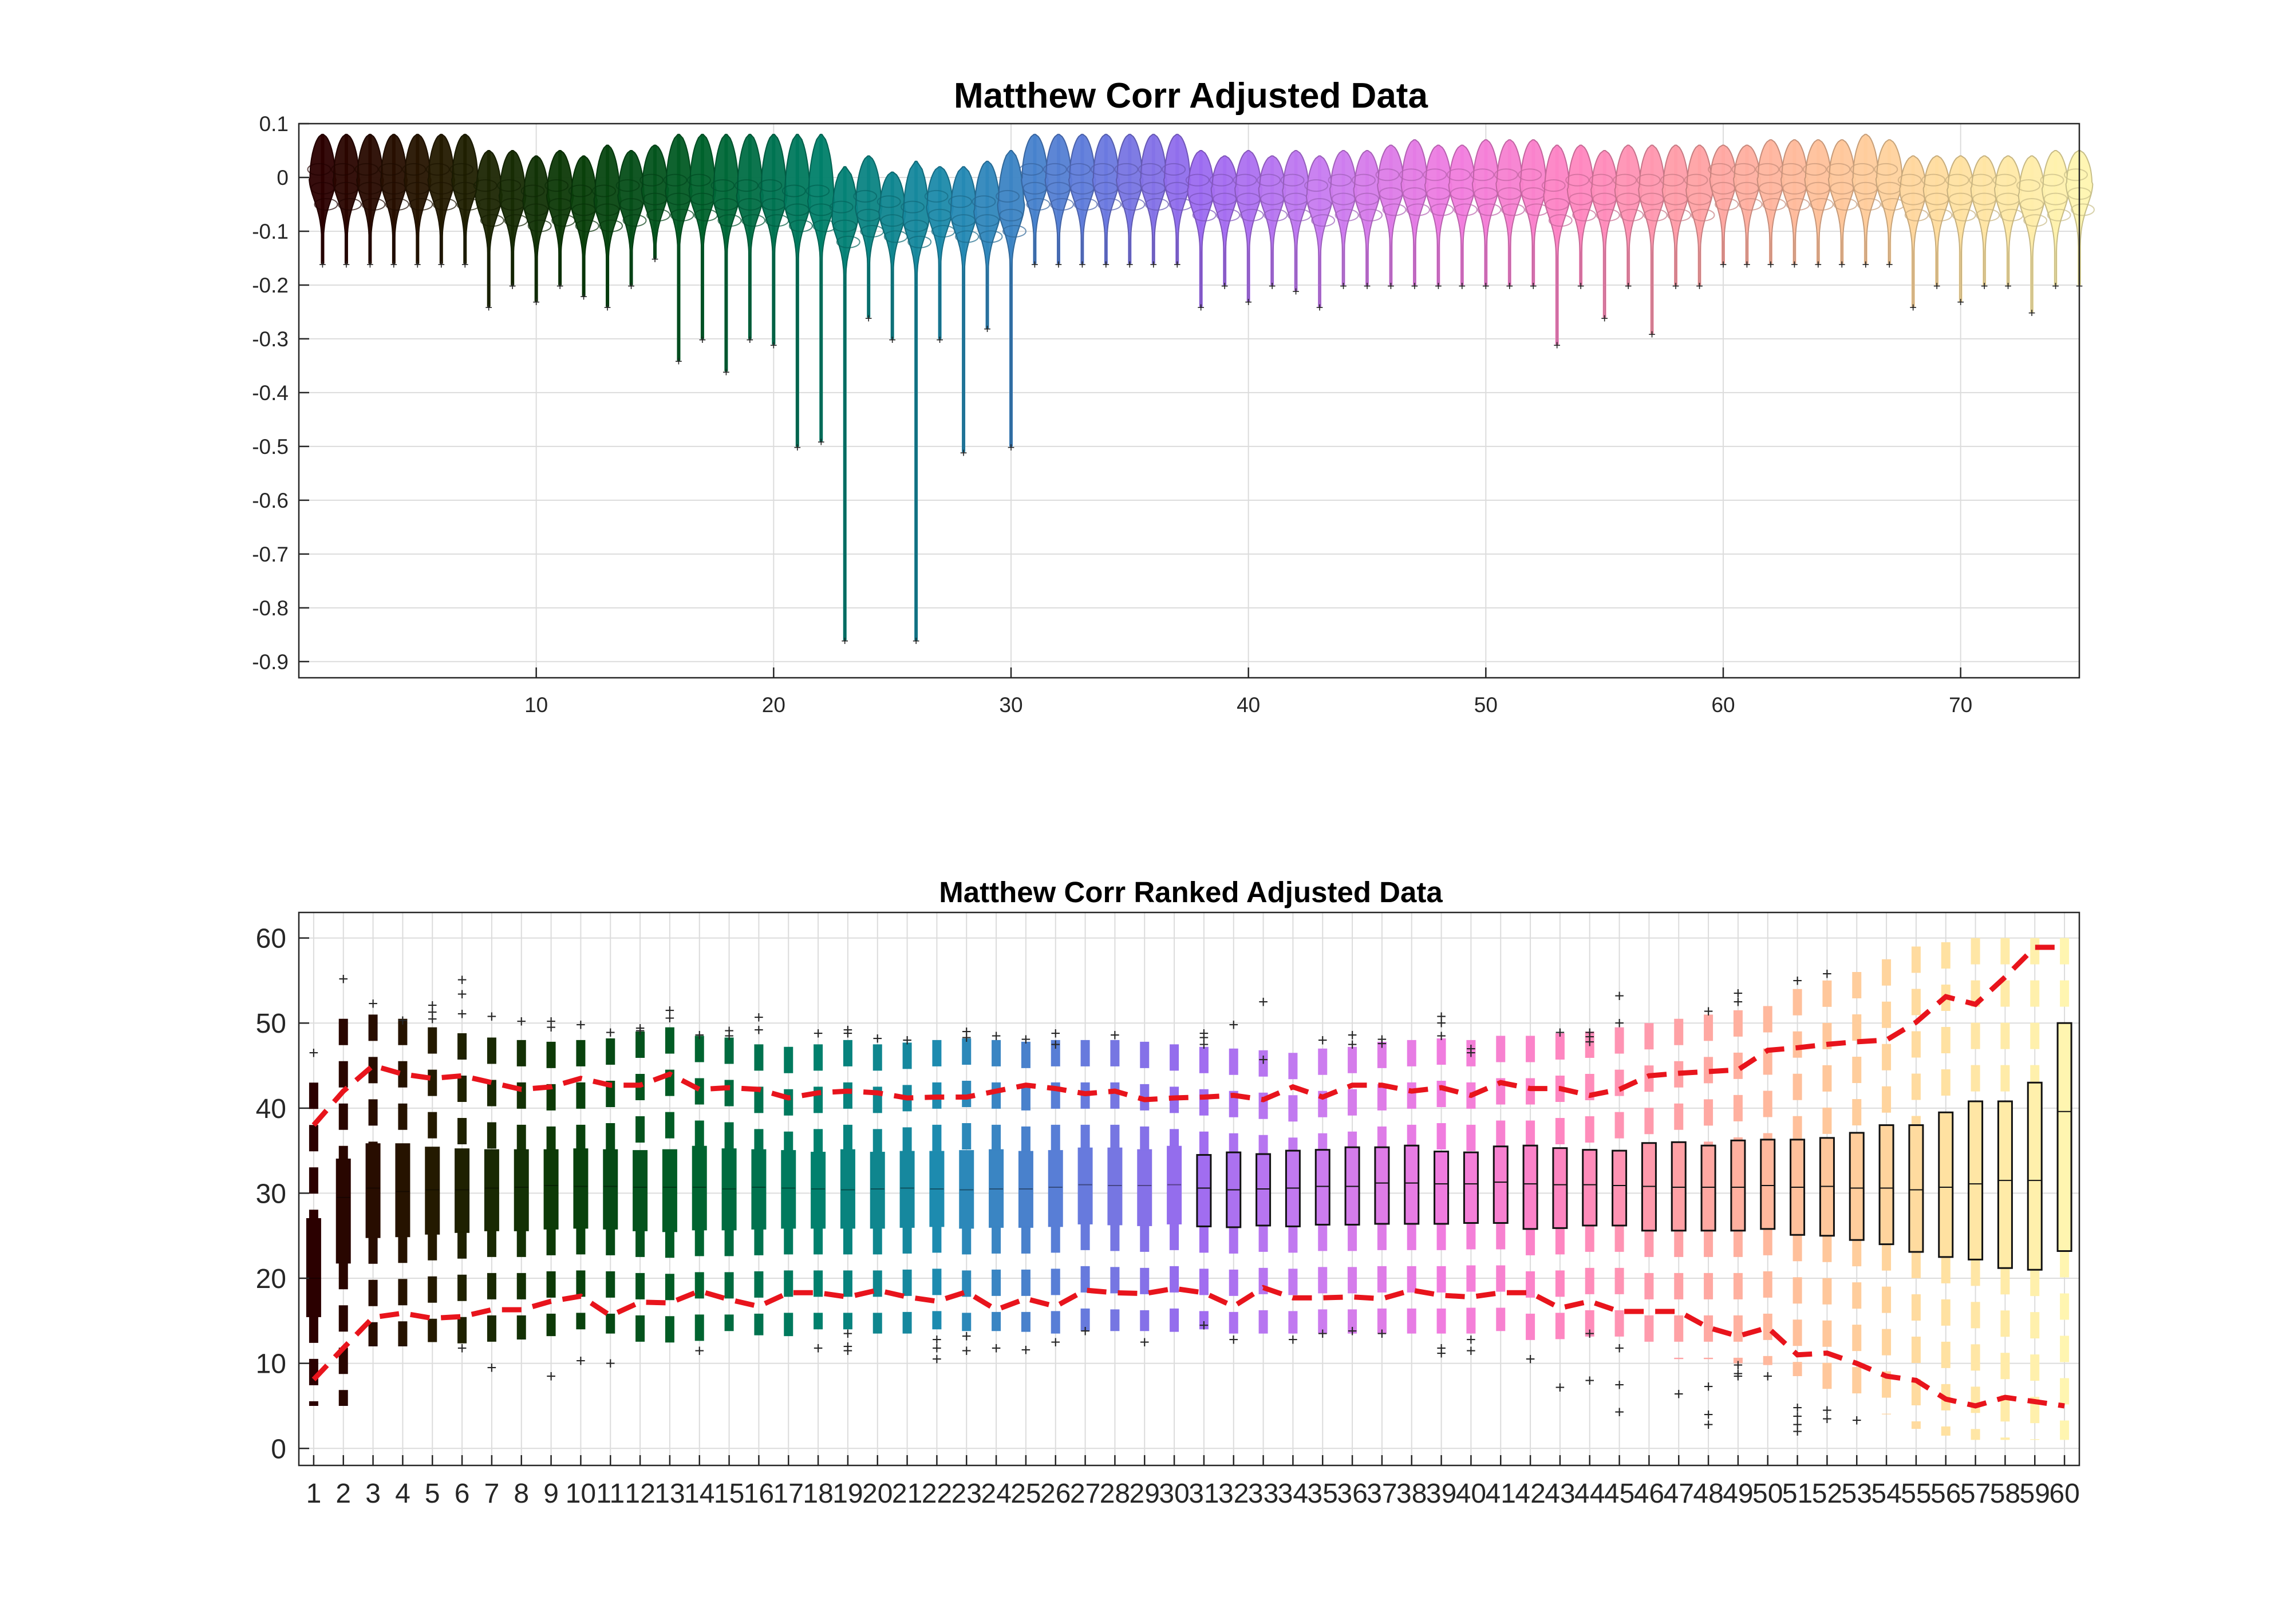 The width and height of the screenshot is (2290, 1624). I want to click on violin-x-tick-label: 40, so click(1248, 705).